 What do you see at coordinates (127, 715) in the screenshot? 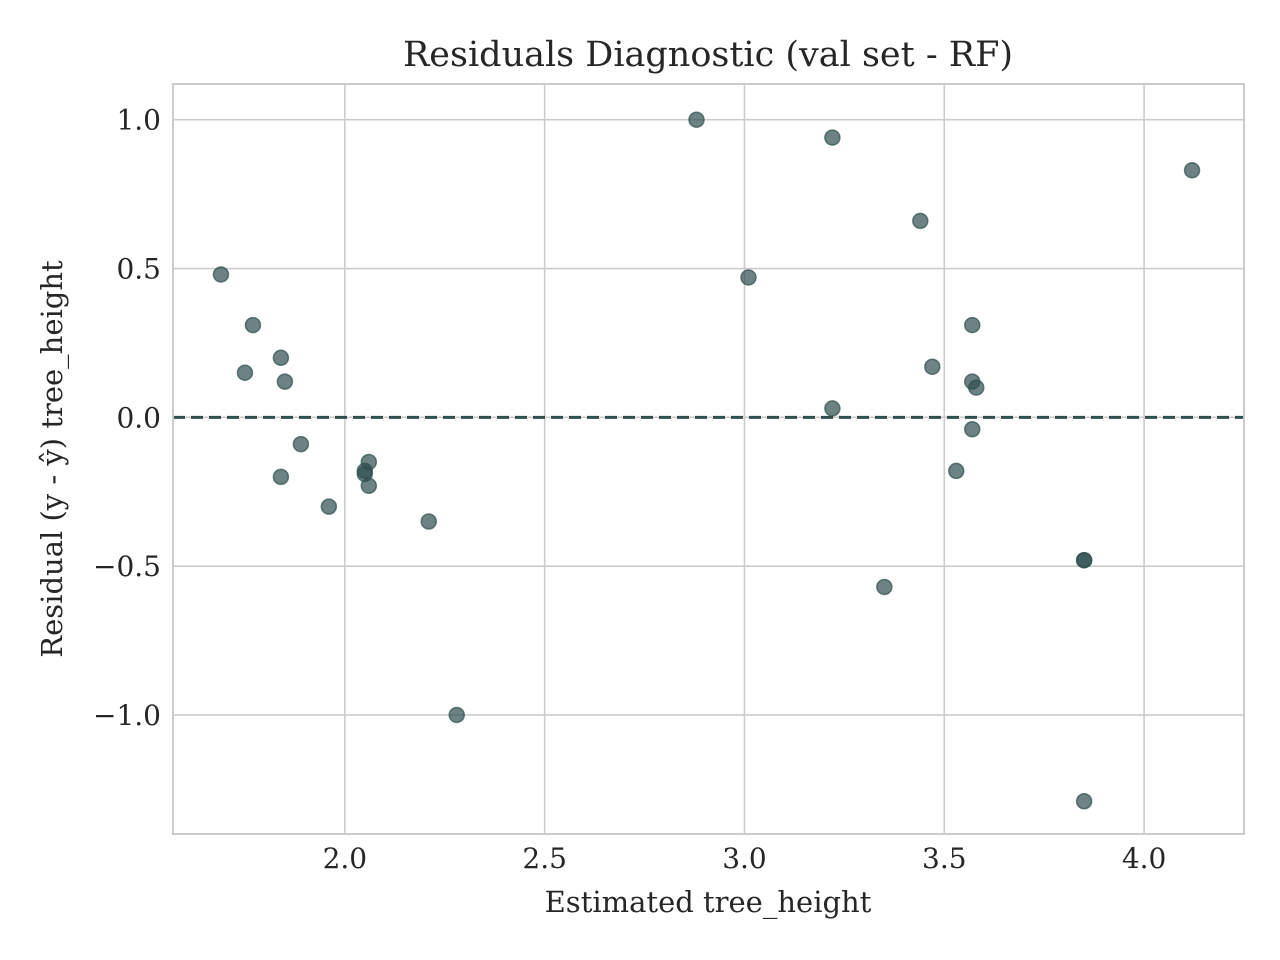
I see `y-tick-label: −1.0` at bounding box center [127, 715].